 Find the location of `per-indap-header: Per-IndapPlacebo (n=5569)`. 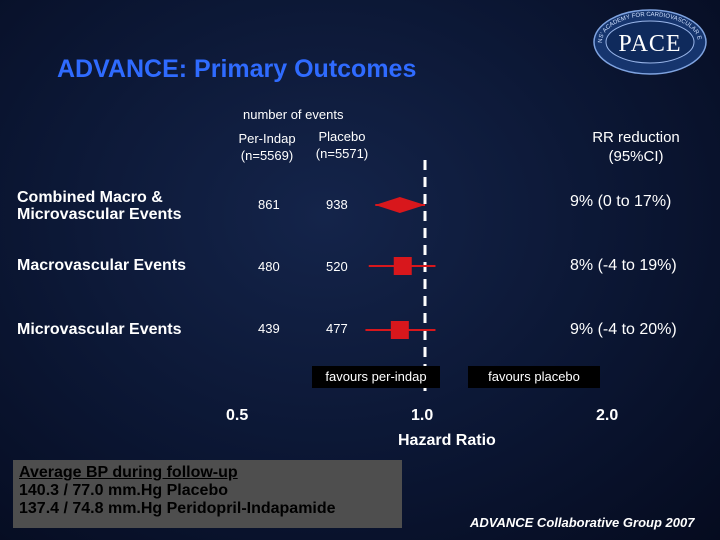

per-indap-header: Per-IndapPlacebo (n=5569) is located at coordinates (267, 147).